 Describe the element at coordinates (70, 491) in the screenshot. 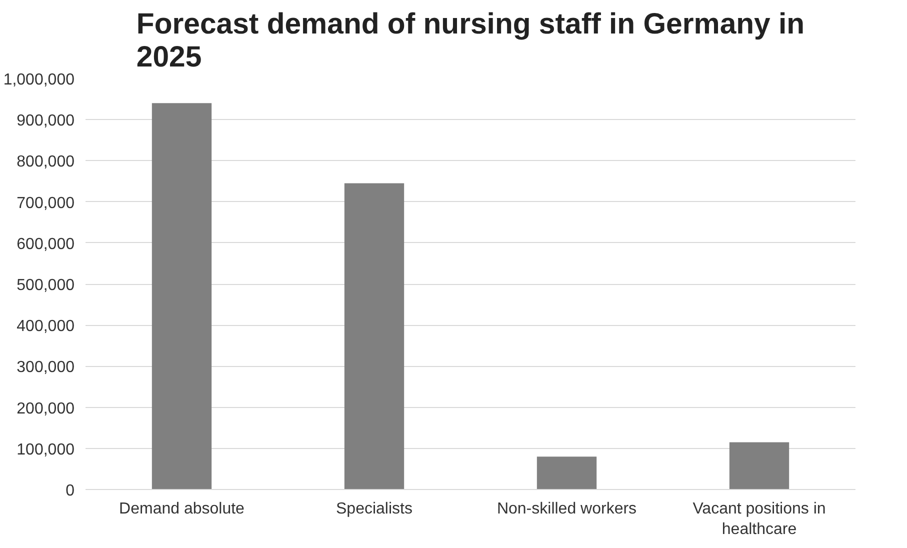

I see `y-tick-label: 0` at that location.